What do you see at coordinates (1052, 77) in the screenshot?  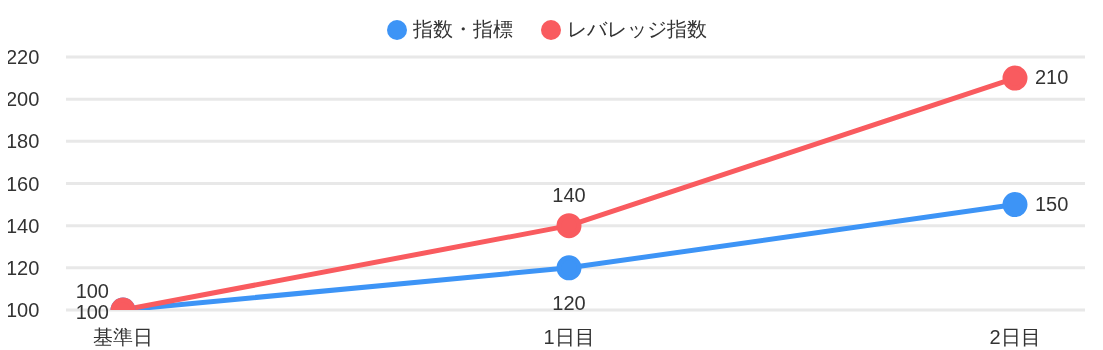 I see `data-label: 210` at bounding box center [1052, 77].